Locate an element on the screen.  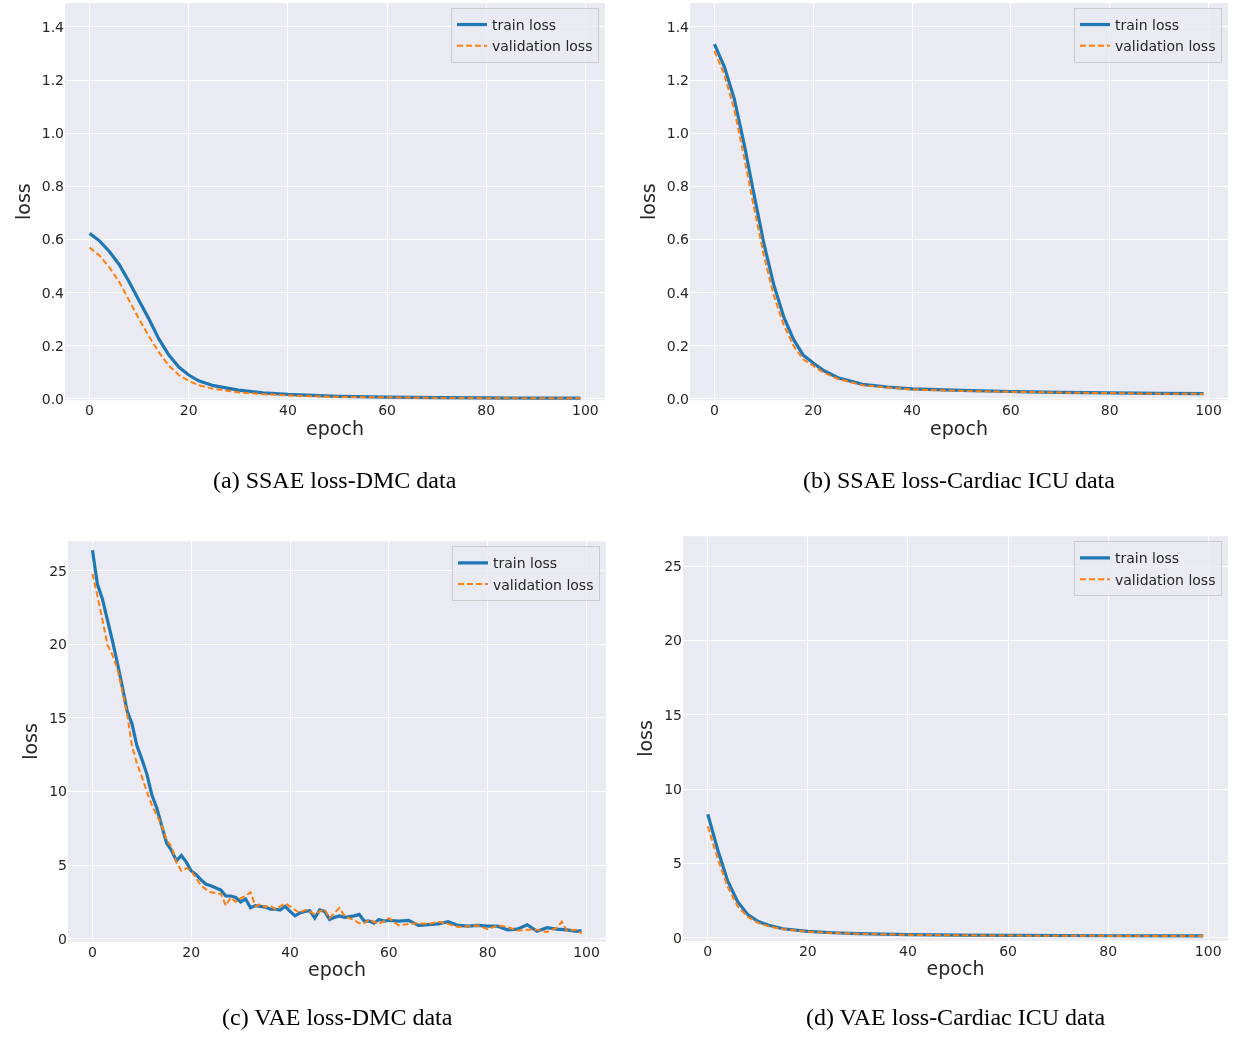
text: (b) SSAE loss-Cardiac ICU data is located at coordinates (959, 480).